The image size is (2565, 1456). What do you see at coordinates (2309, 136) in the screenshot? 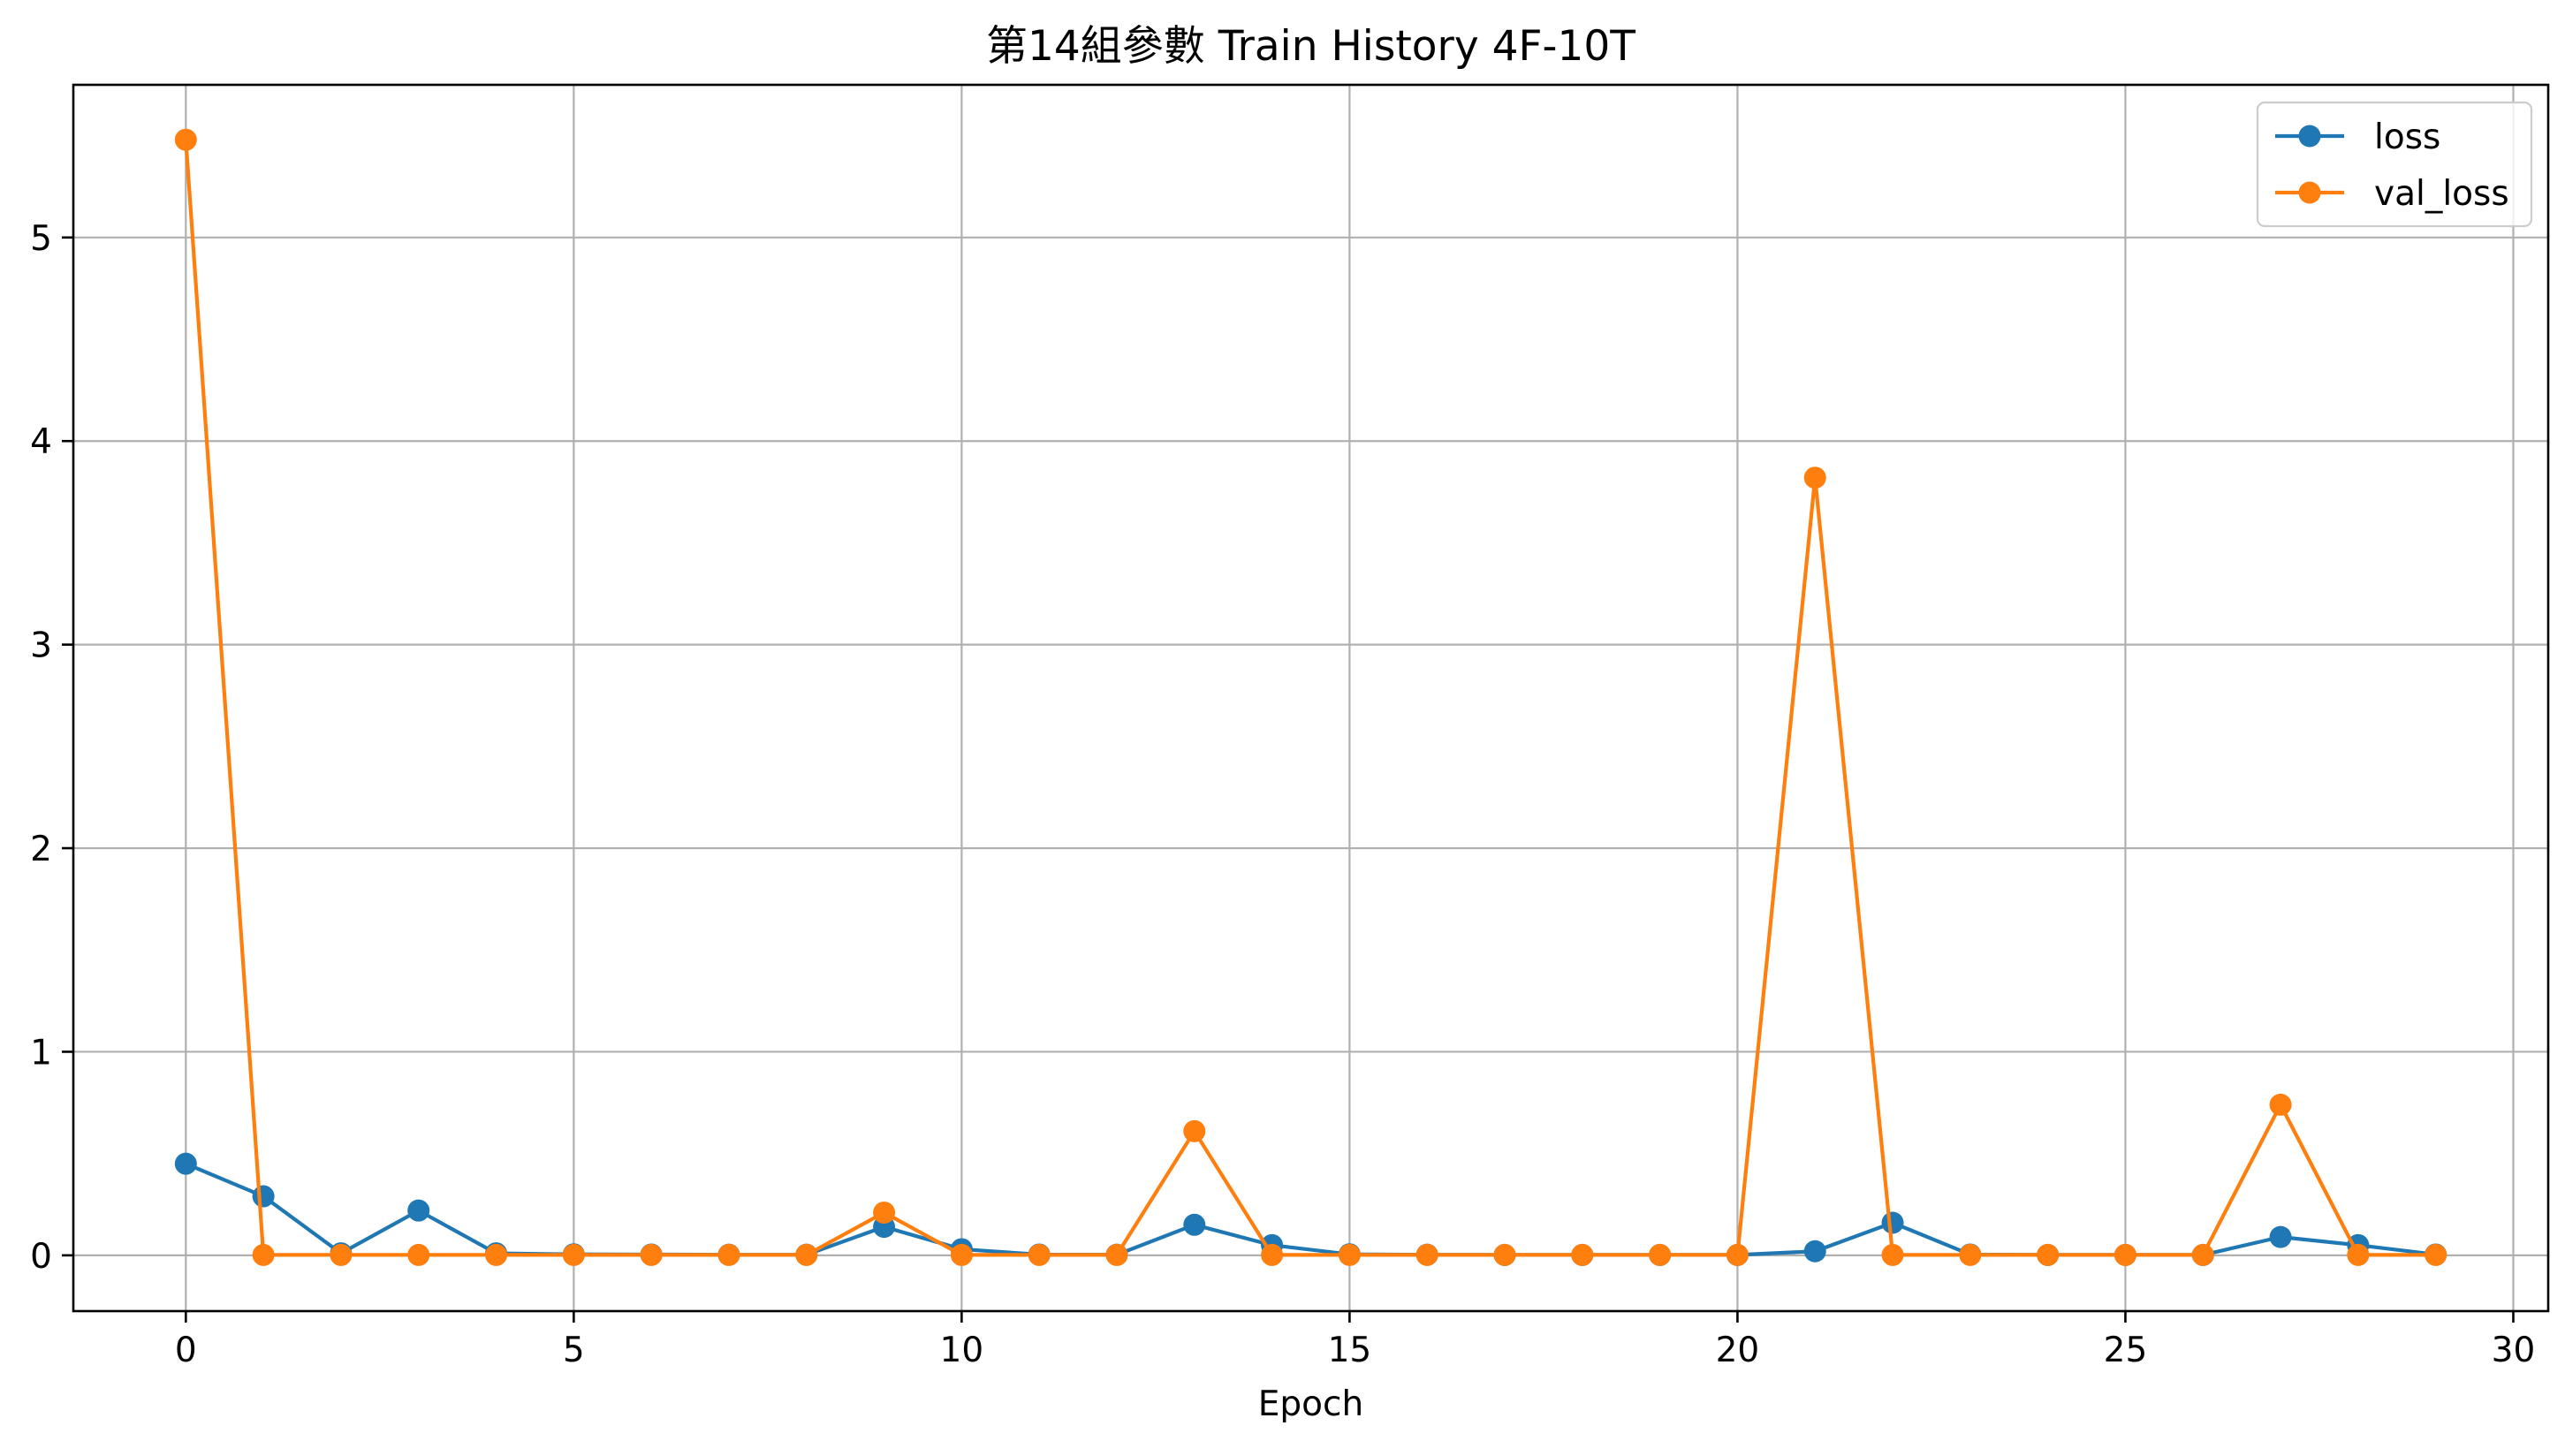
I see `legend-marker-loss` at bounding box center [2309, 136].